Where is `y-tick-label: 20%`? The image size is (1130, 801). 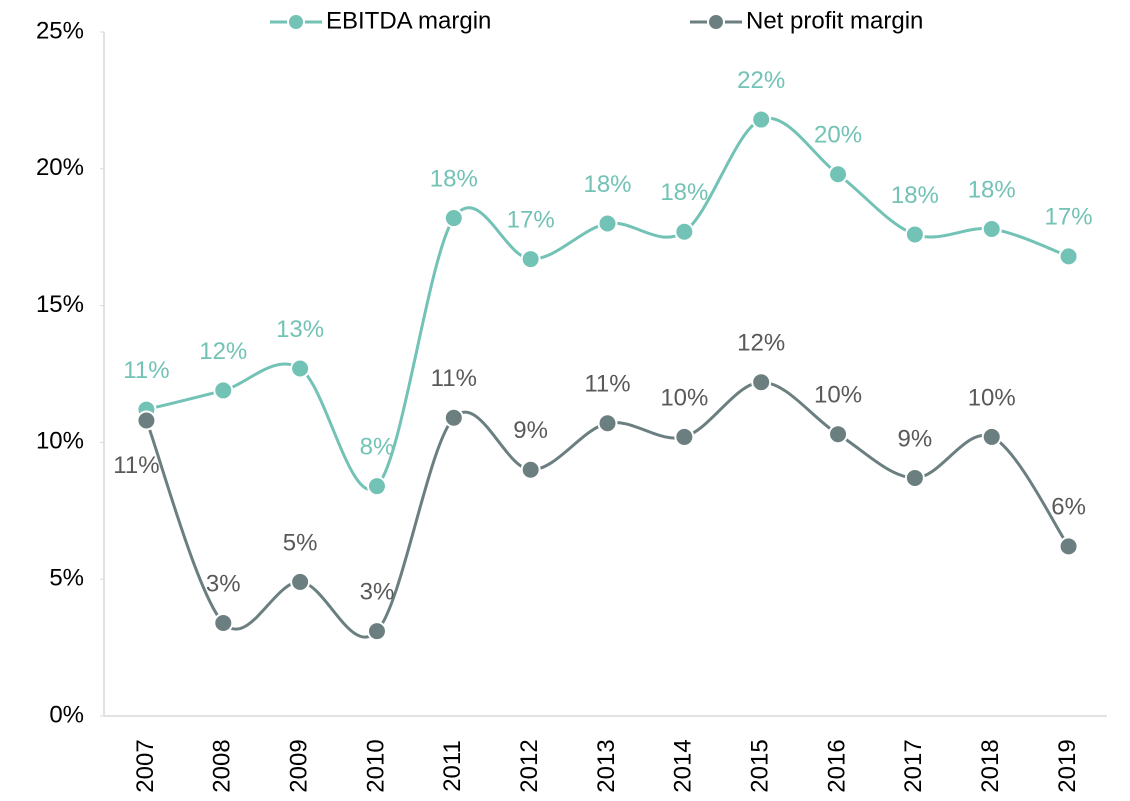
y-tick-label: 20% is located at coordinates (60, 167).